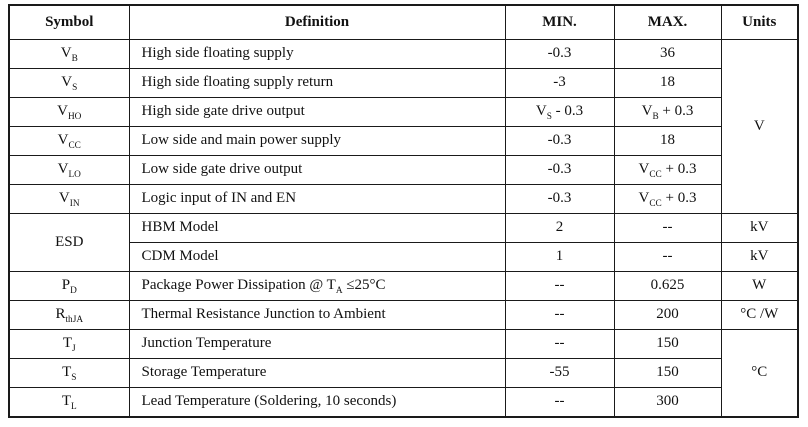  What do you see at coordinates (317, 22) in the screenshot?
I see `header-definition: Definition` at bounding box center [317, 22].